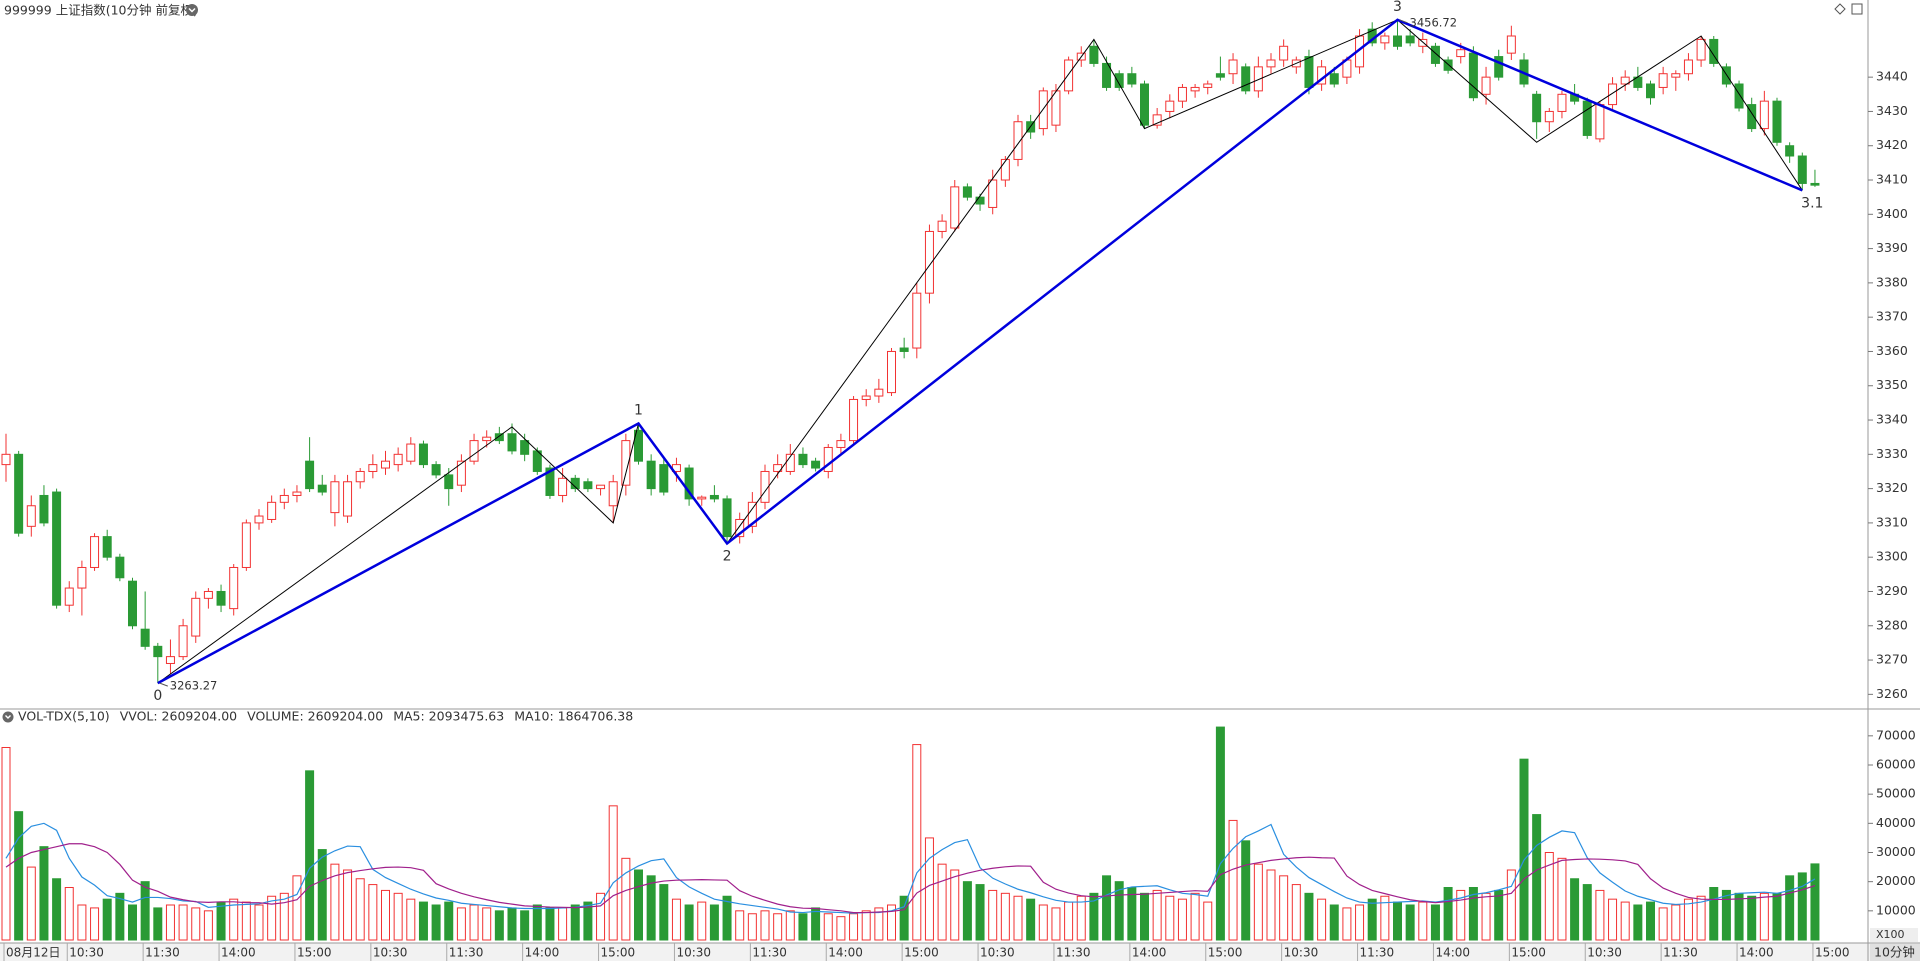 The image size is (1920, 961). Describe the element at coordinates (769, 953) in the screenshot. I see `x-tick-label: 11:30` at that location.